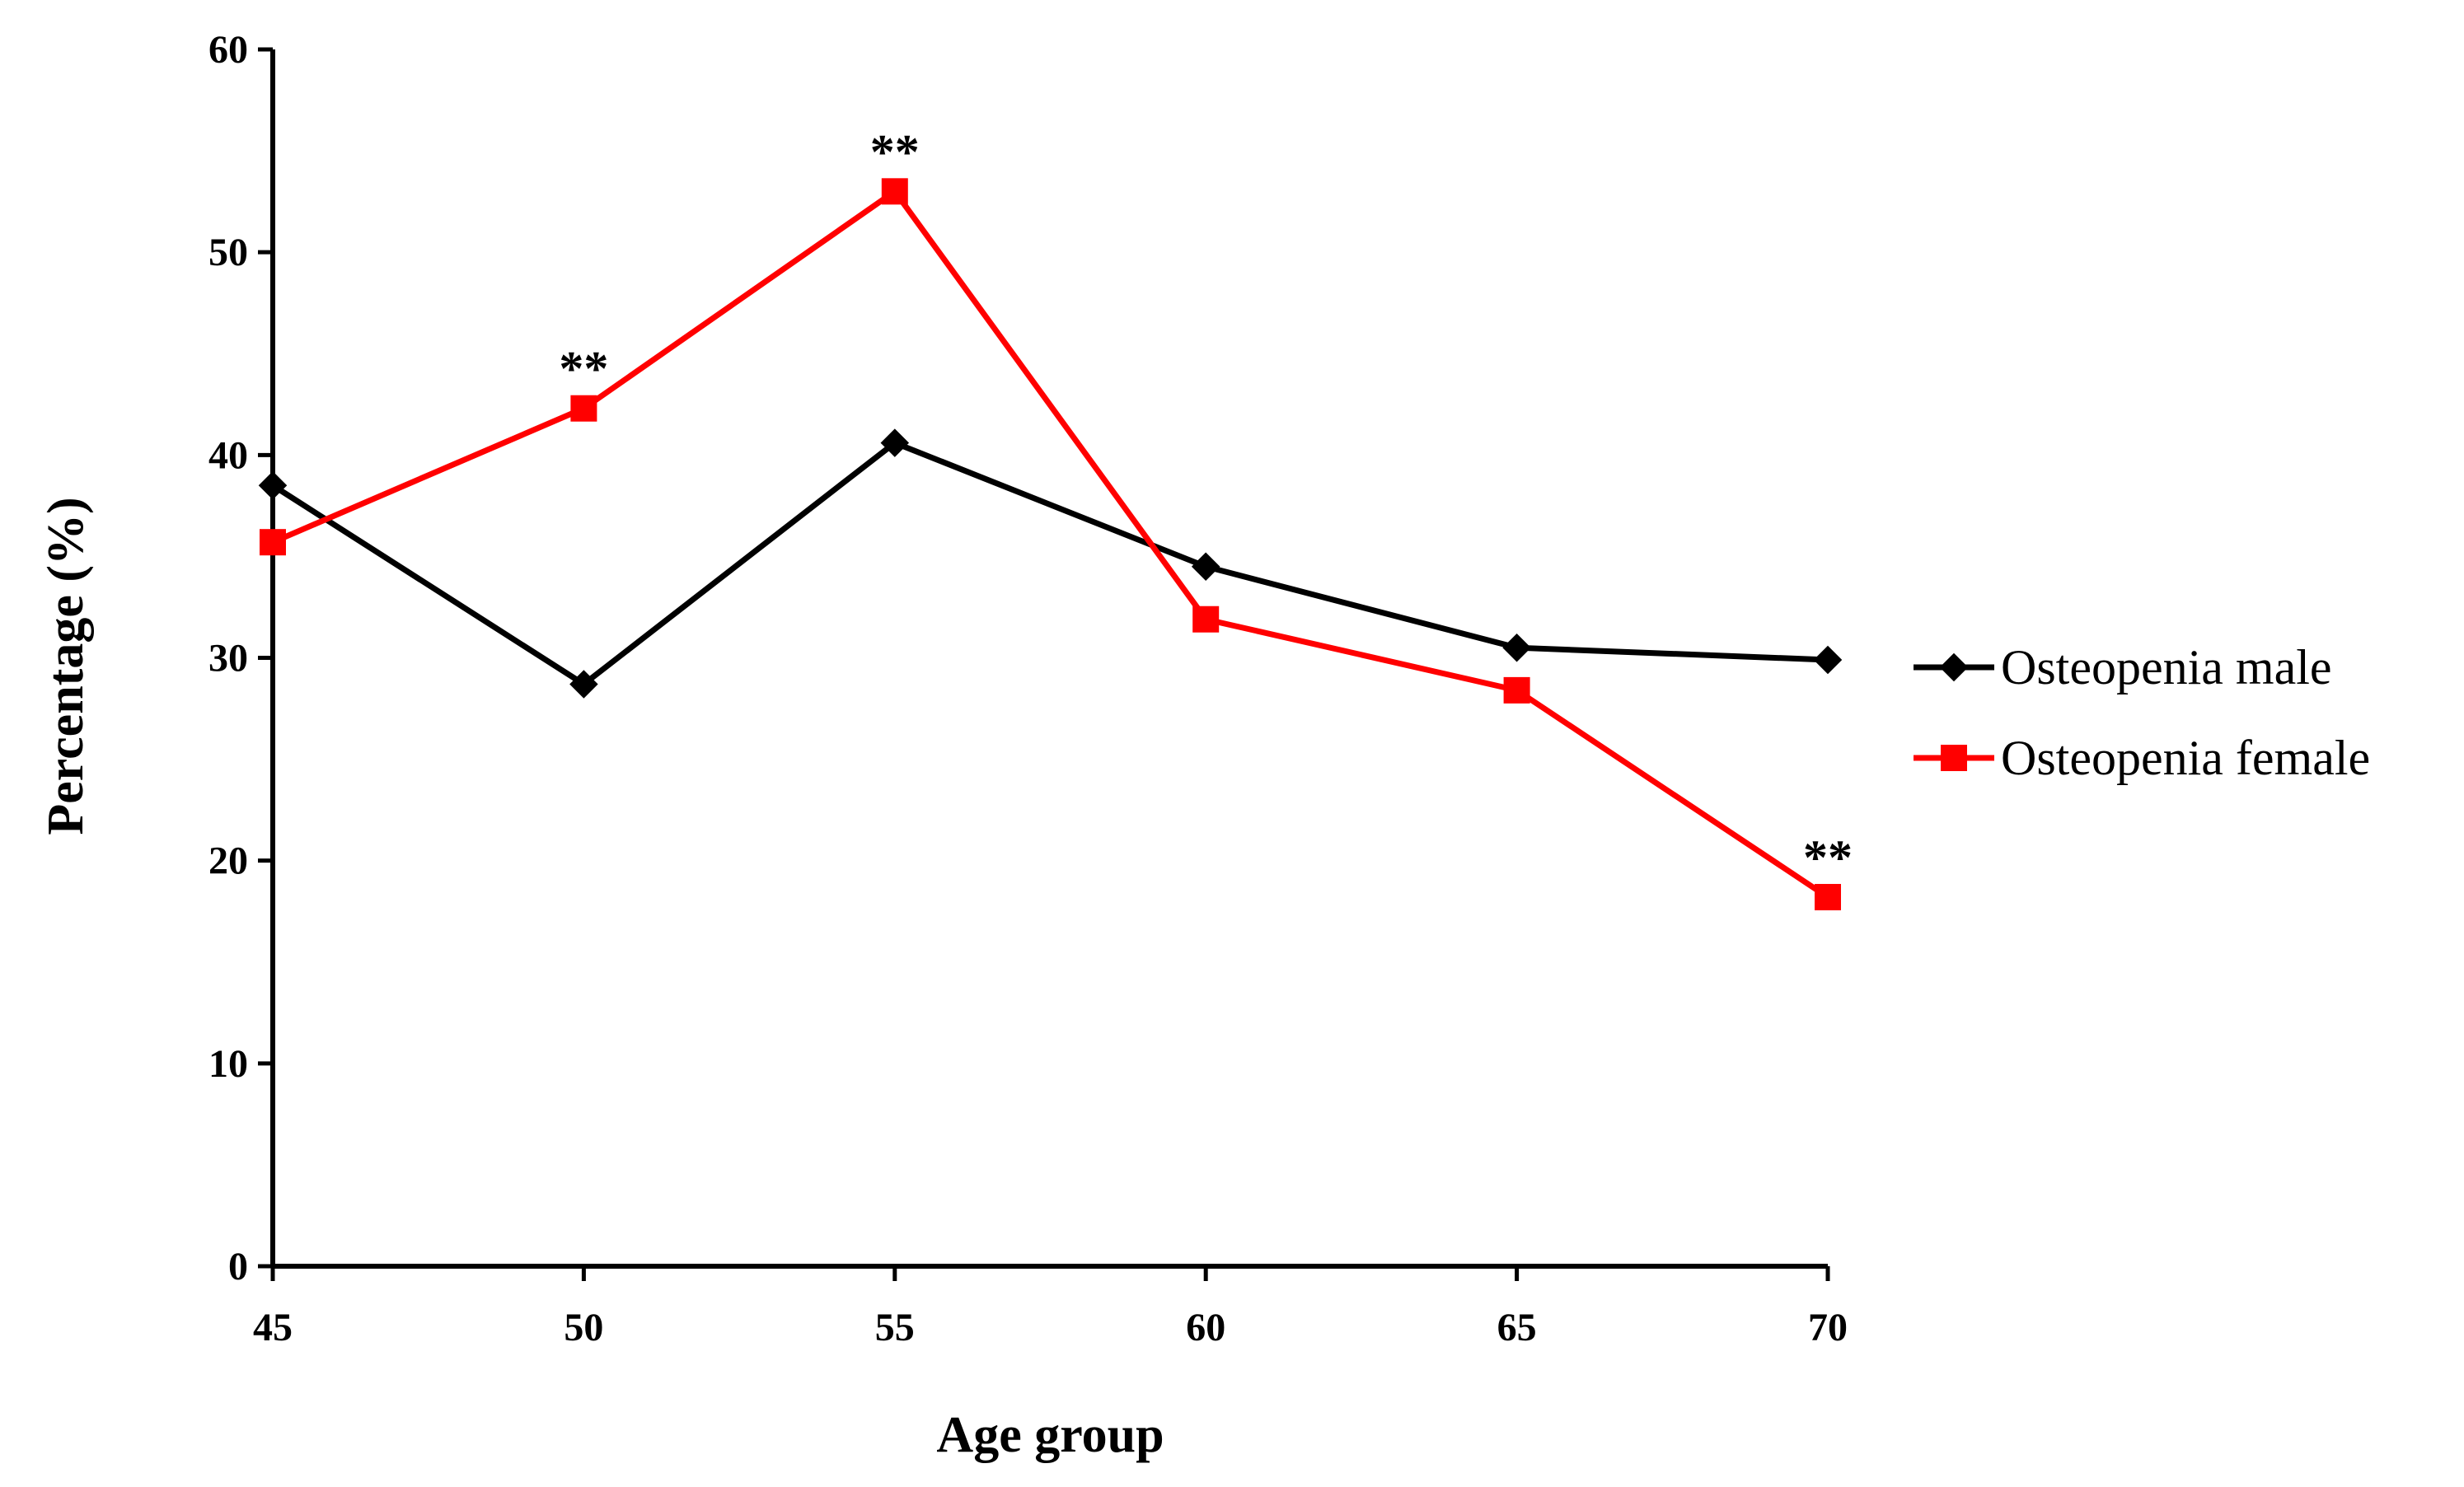  I want to click on legend-item: Osteopenia female, so click(2142, 758).